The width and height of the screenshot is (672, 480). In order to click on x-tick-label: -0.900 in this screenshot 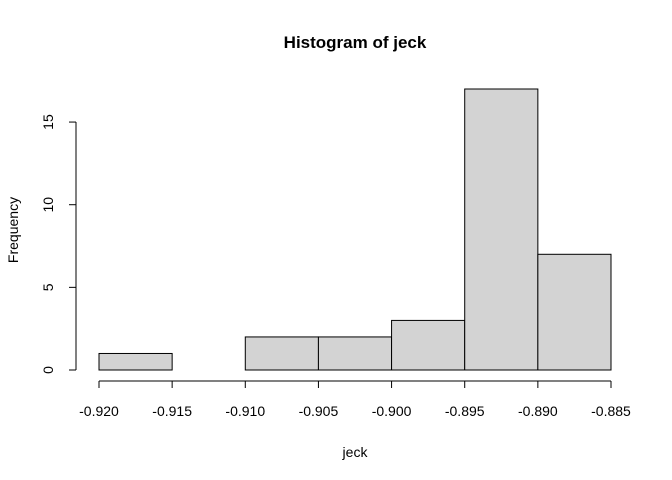, I will do `click(392, 411)`.